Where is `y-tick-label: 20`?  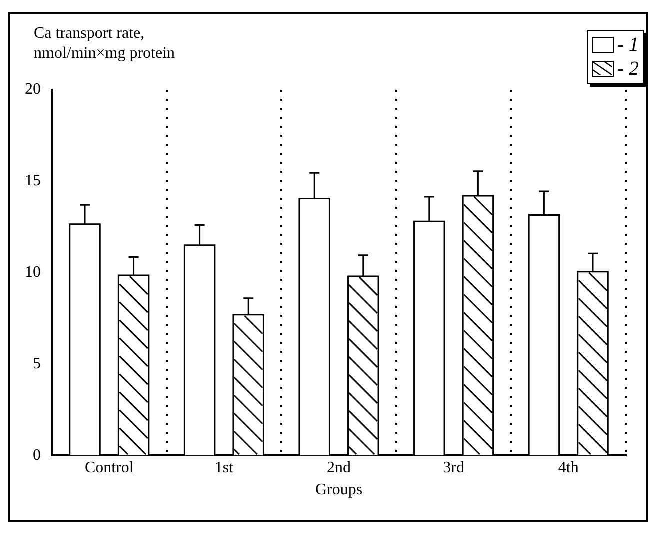
y-tick-label: 20 is located at coordinates (33, 89).